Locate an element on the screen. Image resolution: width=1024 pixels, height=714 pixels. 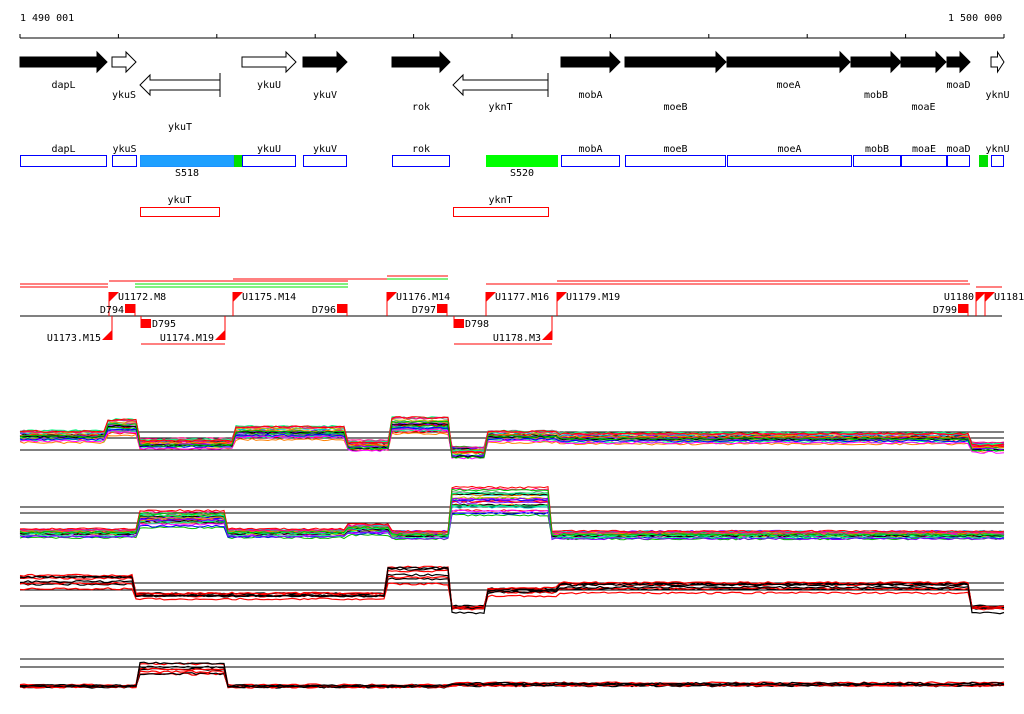
feature-label: S518 is located at coordinates (187, 173).